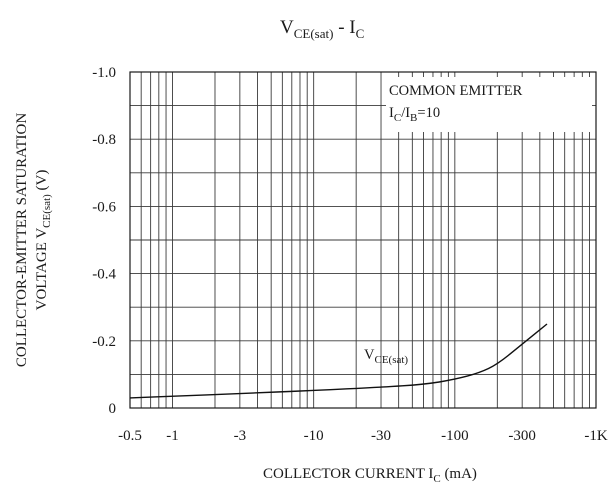 The width and height of the screenshot is (611, 488). Describe the element at coordinates (322, 29) in the screenshot. I see `chart-title: VCE(sat) - IC` at that location.